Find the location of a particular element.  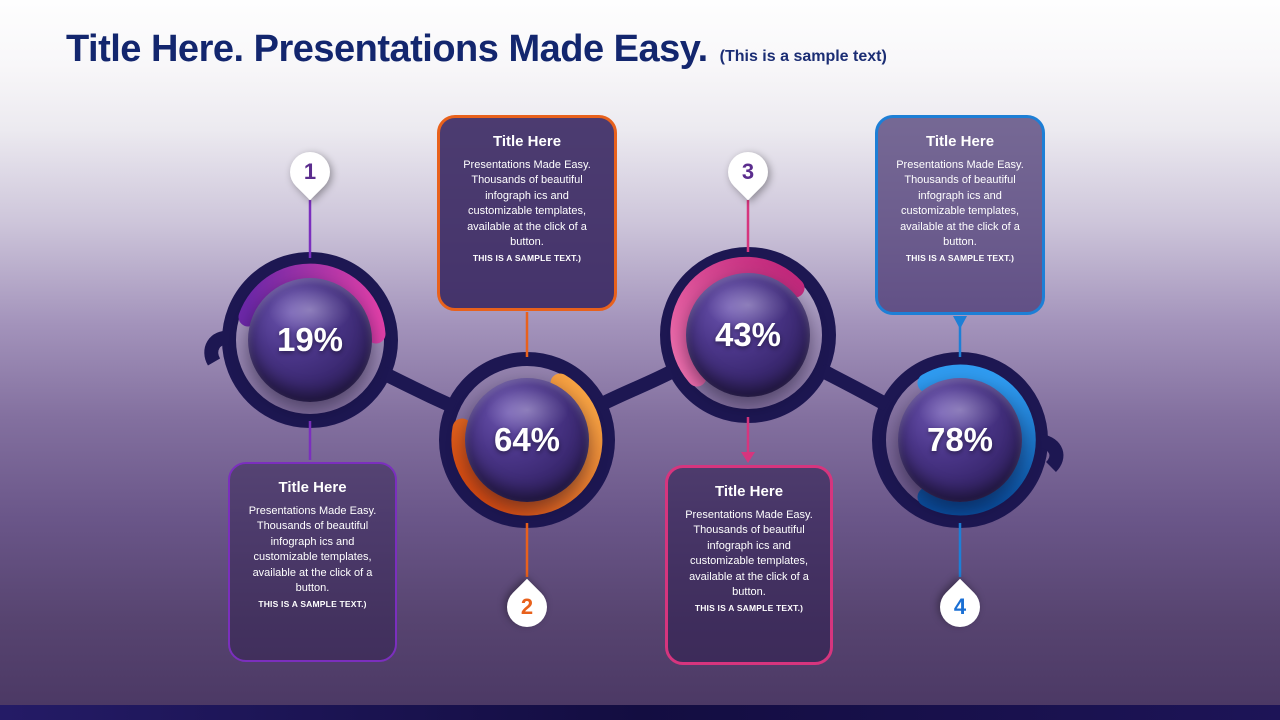

pin-number-3: 3 is located at coordinates (748, 171).